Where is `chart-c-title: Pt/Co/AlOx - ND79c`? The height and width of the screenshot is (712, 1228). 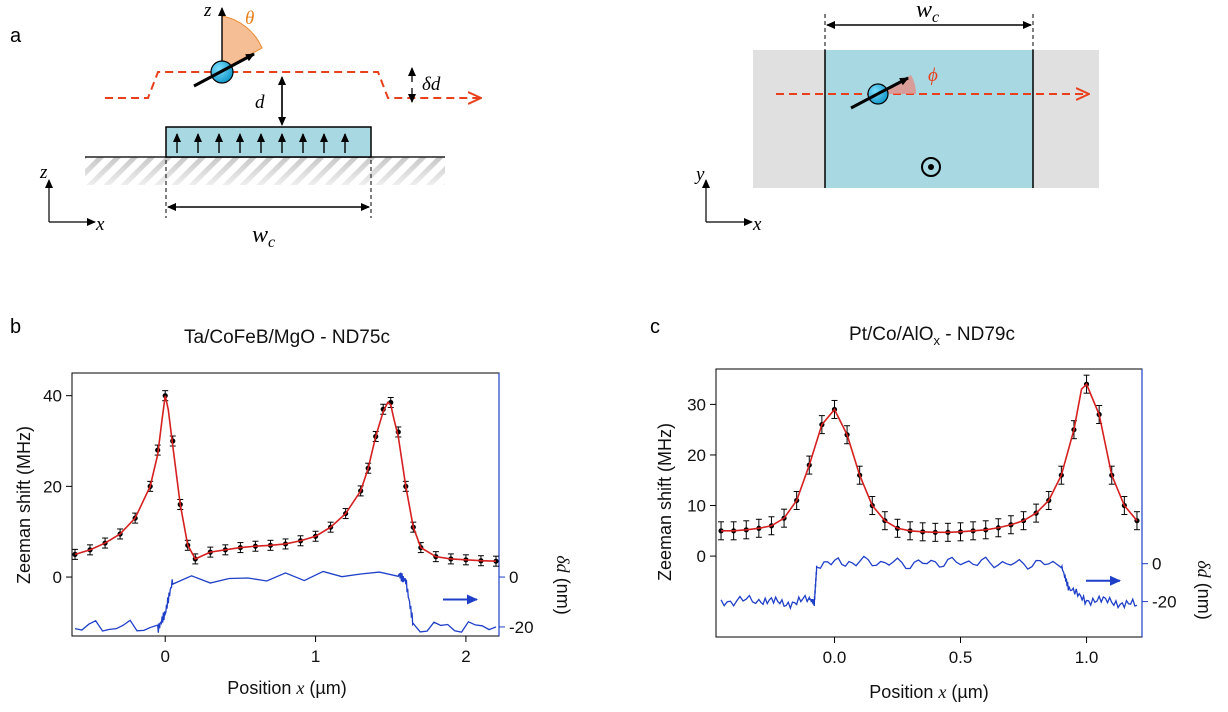
chart-c-title: Pt/Co/AlOx - ND79c is located at coordinates (932, 336).